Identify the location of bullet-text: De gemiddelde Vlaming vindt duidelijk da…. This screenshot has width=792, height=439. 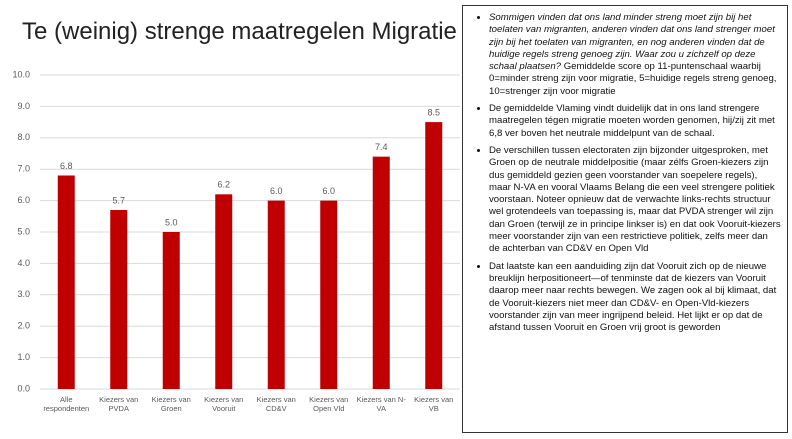
(632, 121).